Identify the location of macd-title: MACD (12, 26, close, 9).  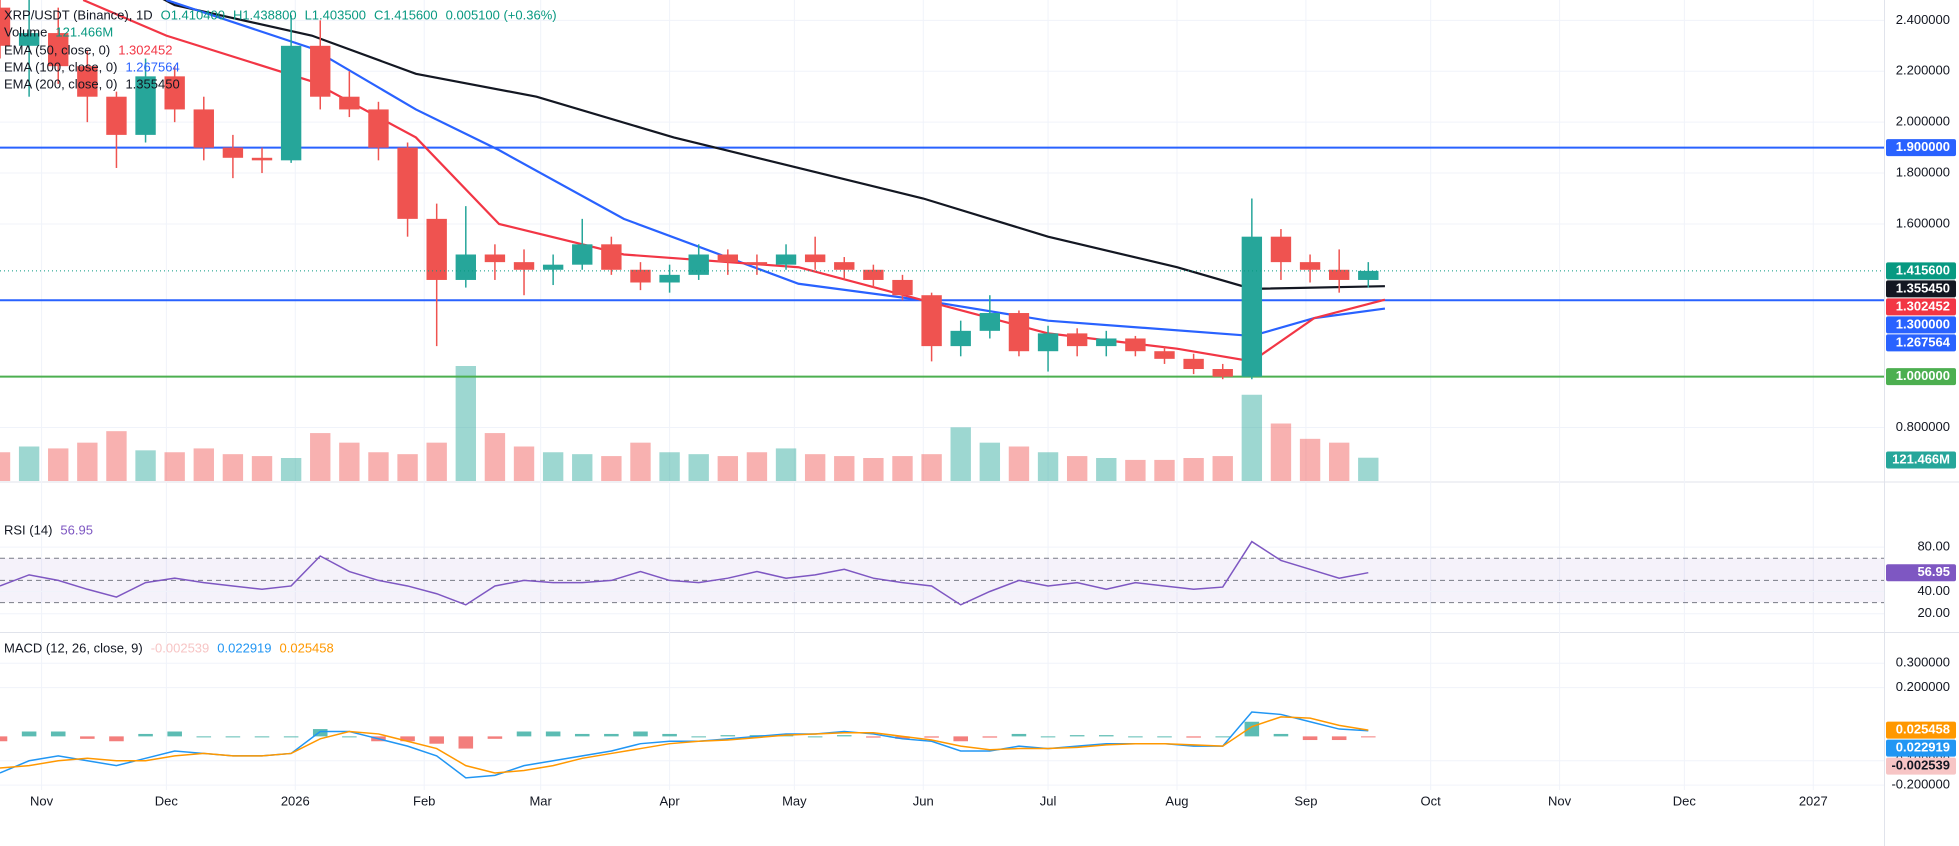
(73, 647).